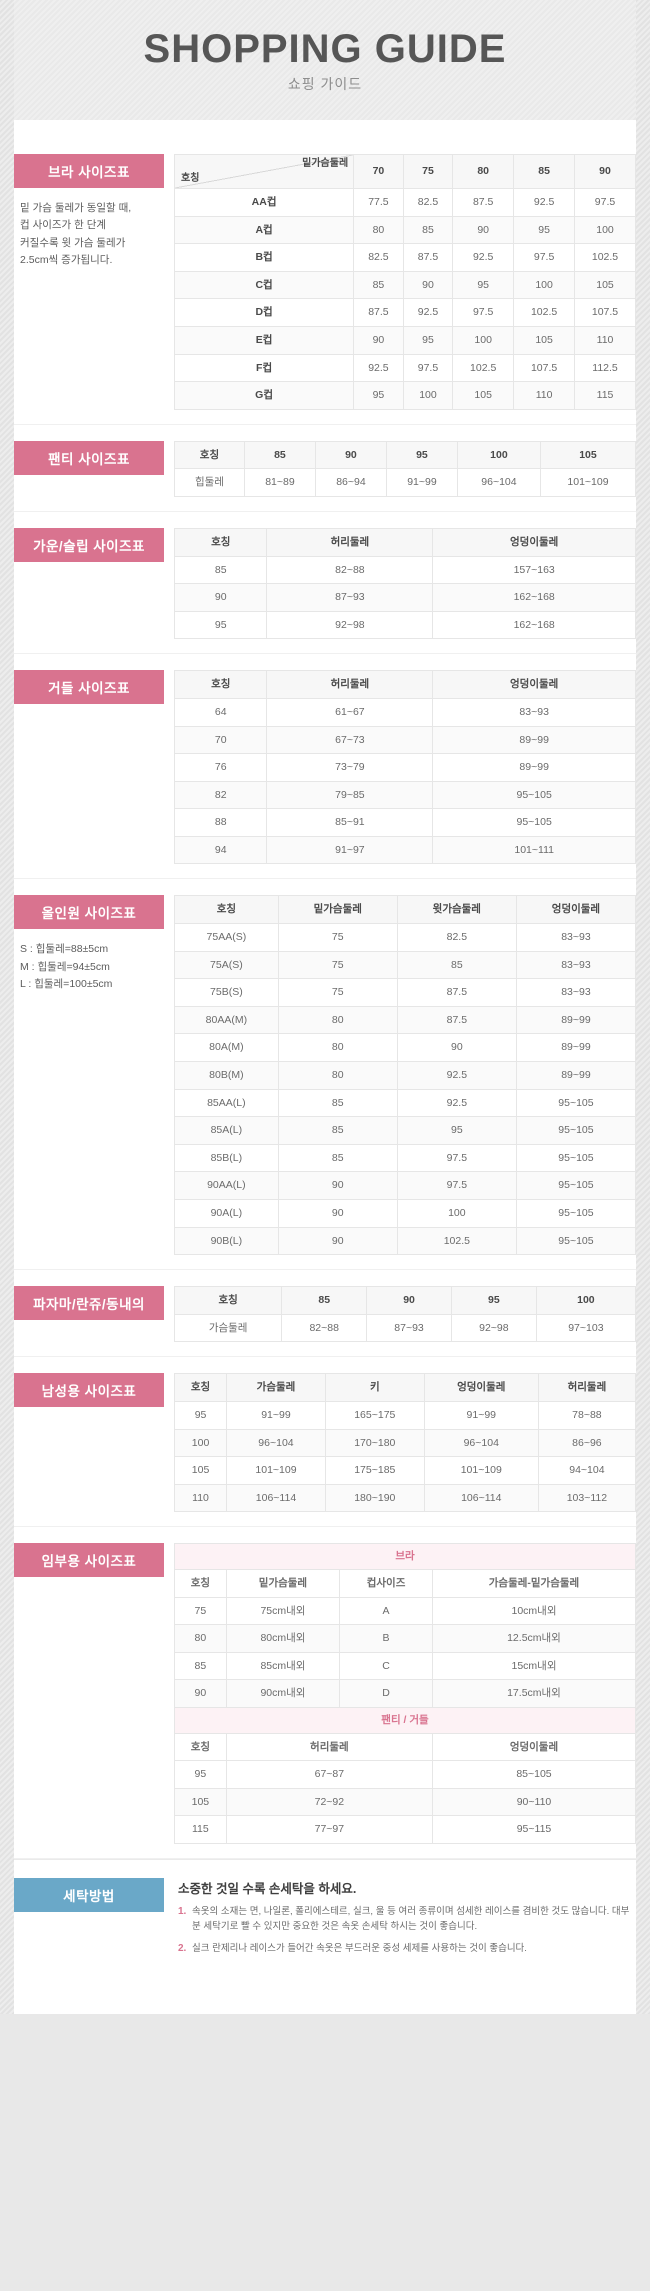 This screenshot has height=2291, width=650. What do you see at coordinates (386, 1638) in the screenshot?
I see `cell: B` at bounding box center [386, 1638].